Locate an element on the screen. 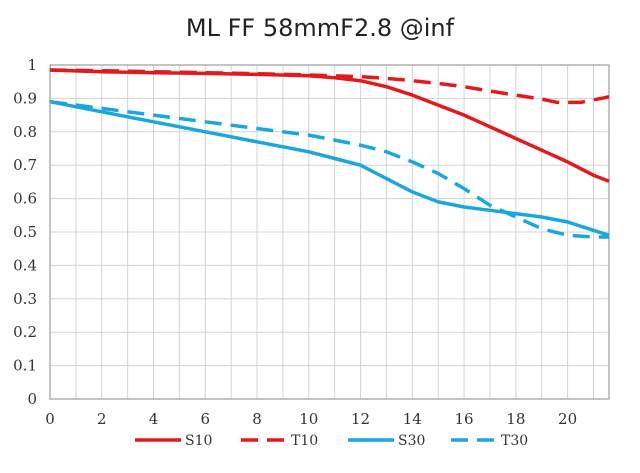 The width and height of the screenshot is (640, 473). legend-label-s30: S30 is located at coordinates (411, 441).